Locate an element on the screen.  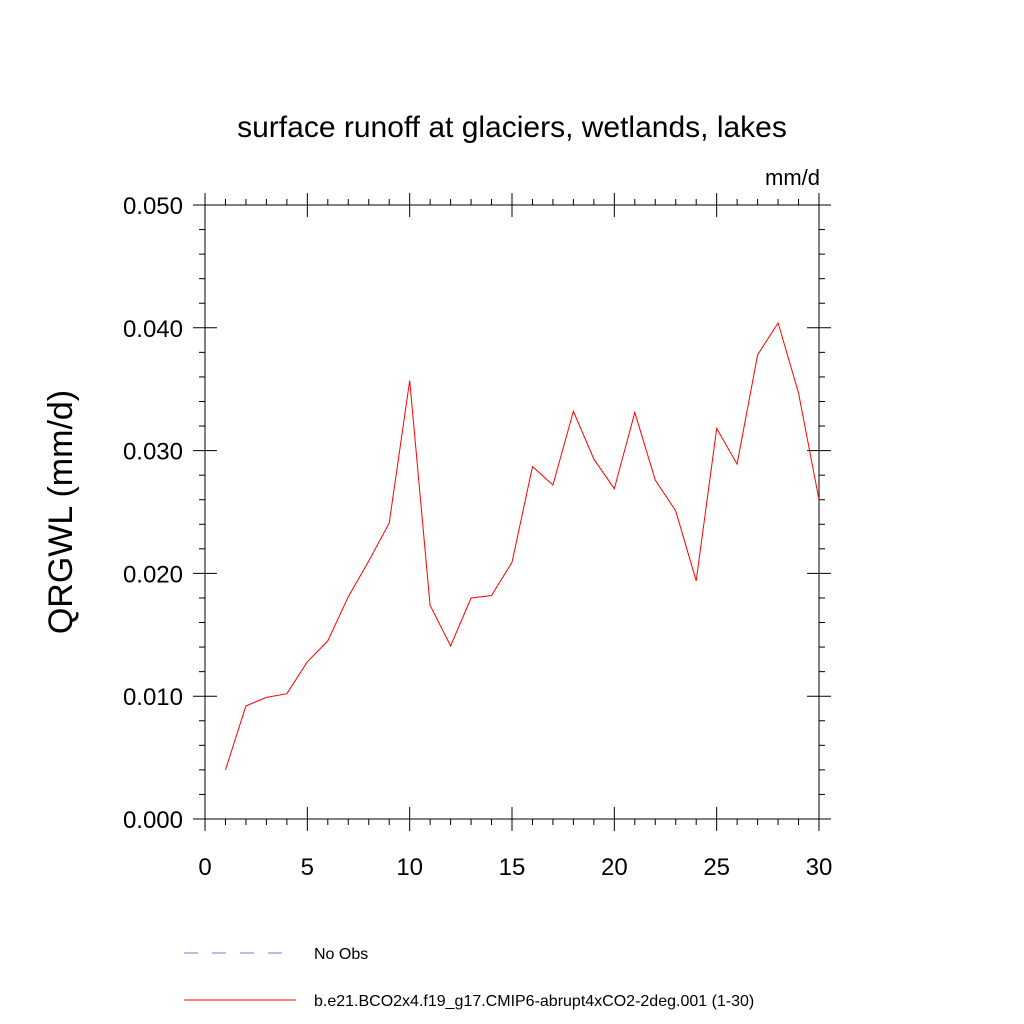
x-tick-label: 25 is located at coordinates (716, 867).